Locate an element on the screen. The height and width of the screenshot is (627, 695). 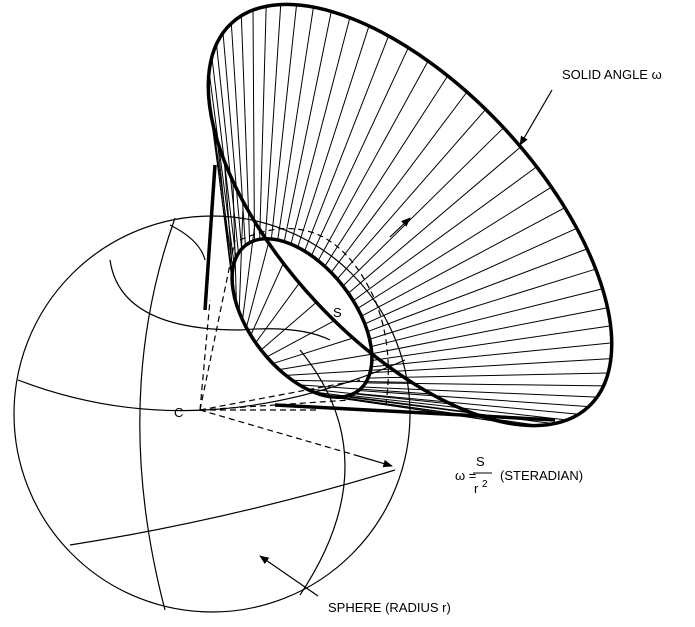
radius-lines is located at coordinates (296, 347).